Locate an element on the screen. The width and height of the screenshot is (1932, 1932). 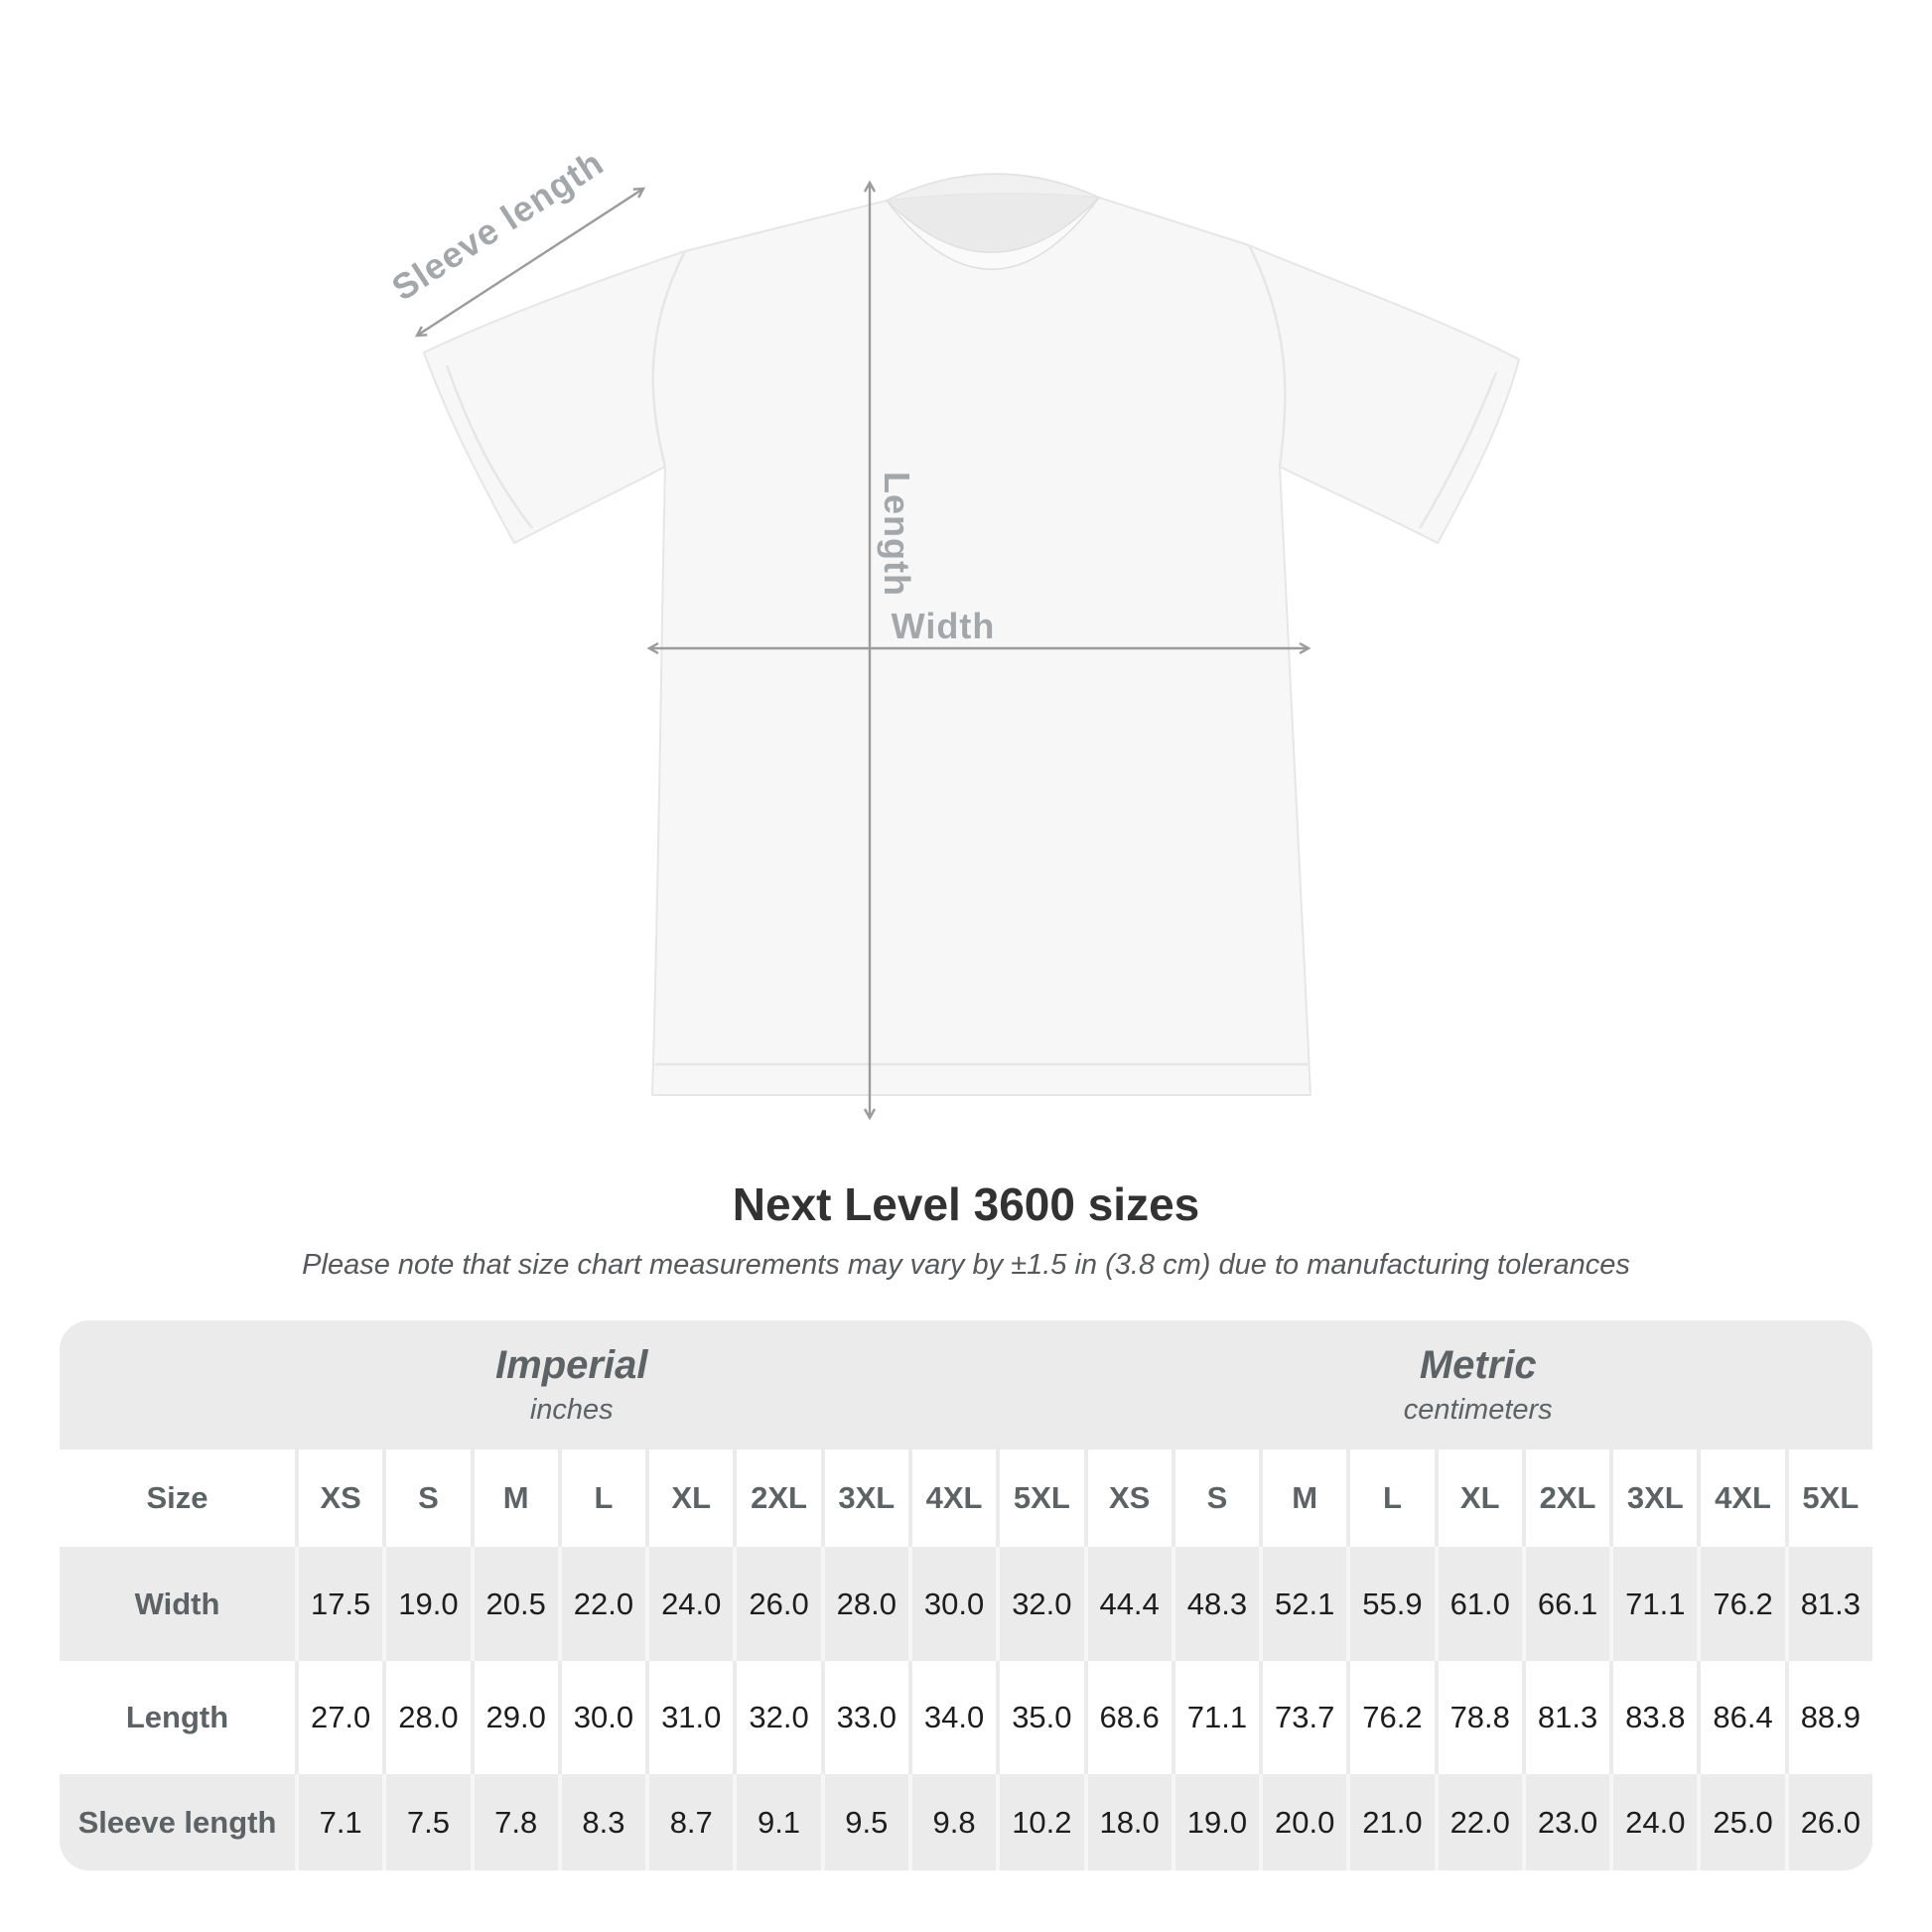
table-cell: 35.0 is located at coordinates (1040, 1717).